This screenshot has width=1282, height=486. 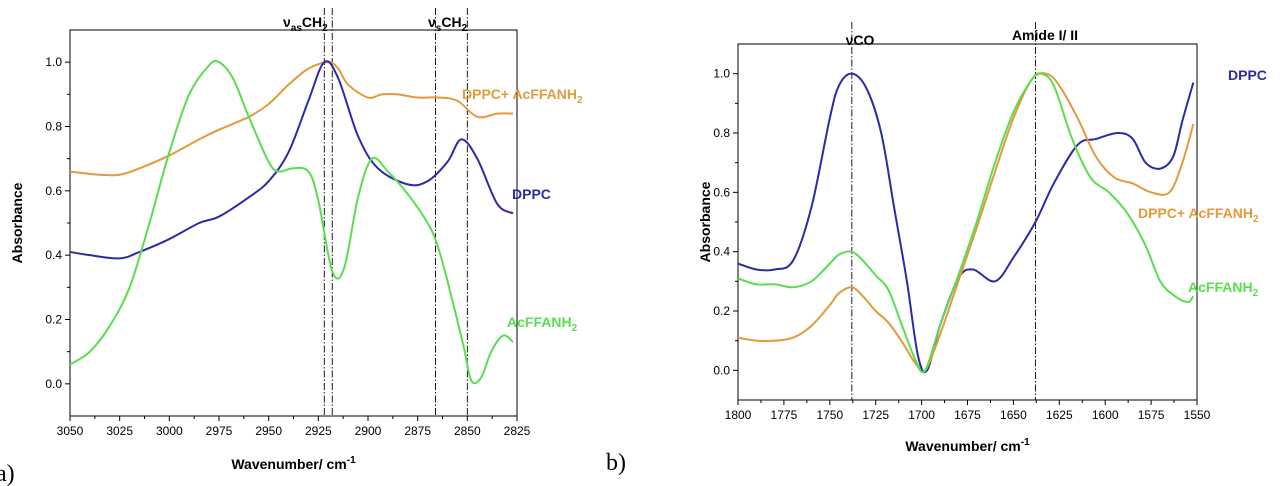 I want to click on x-tick-label: 1775, so click(x=784, y=415).